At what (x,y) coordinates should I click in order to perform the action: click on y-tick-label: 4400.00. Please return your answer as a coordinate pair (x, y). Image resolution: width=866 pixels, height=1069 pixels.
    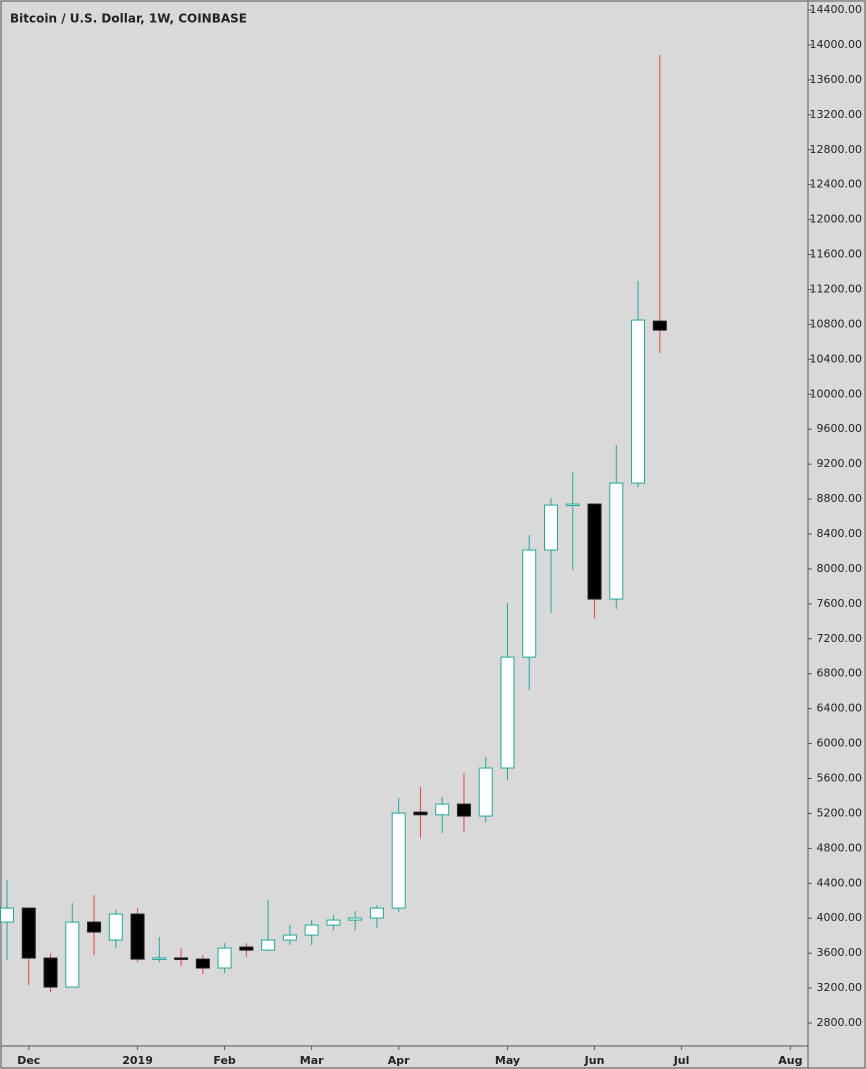
    Looking at the image, I should click on (840, 882).